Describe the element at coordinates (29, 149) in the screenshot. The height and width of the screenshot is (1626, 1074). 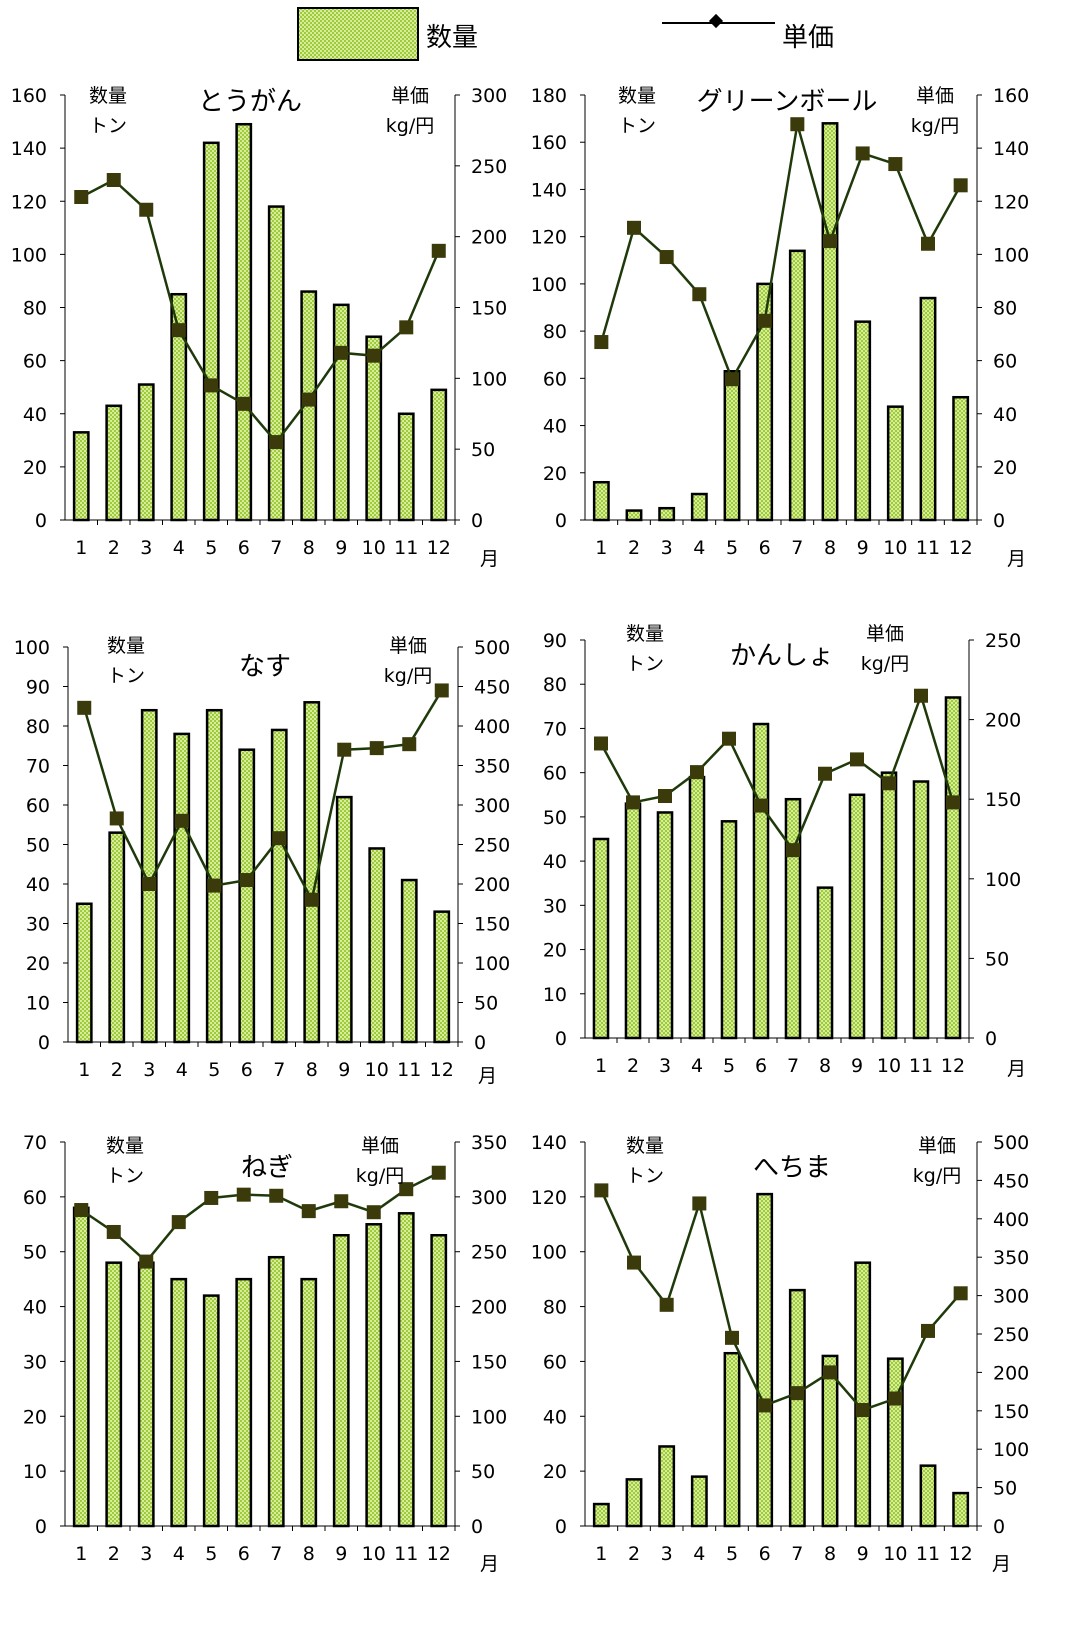
I see `left-axis-tick-label: 140` at that location.